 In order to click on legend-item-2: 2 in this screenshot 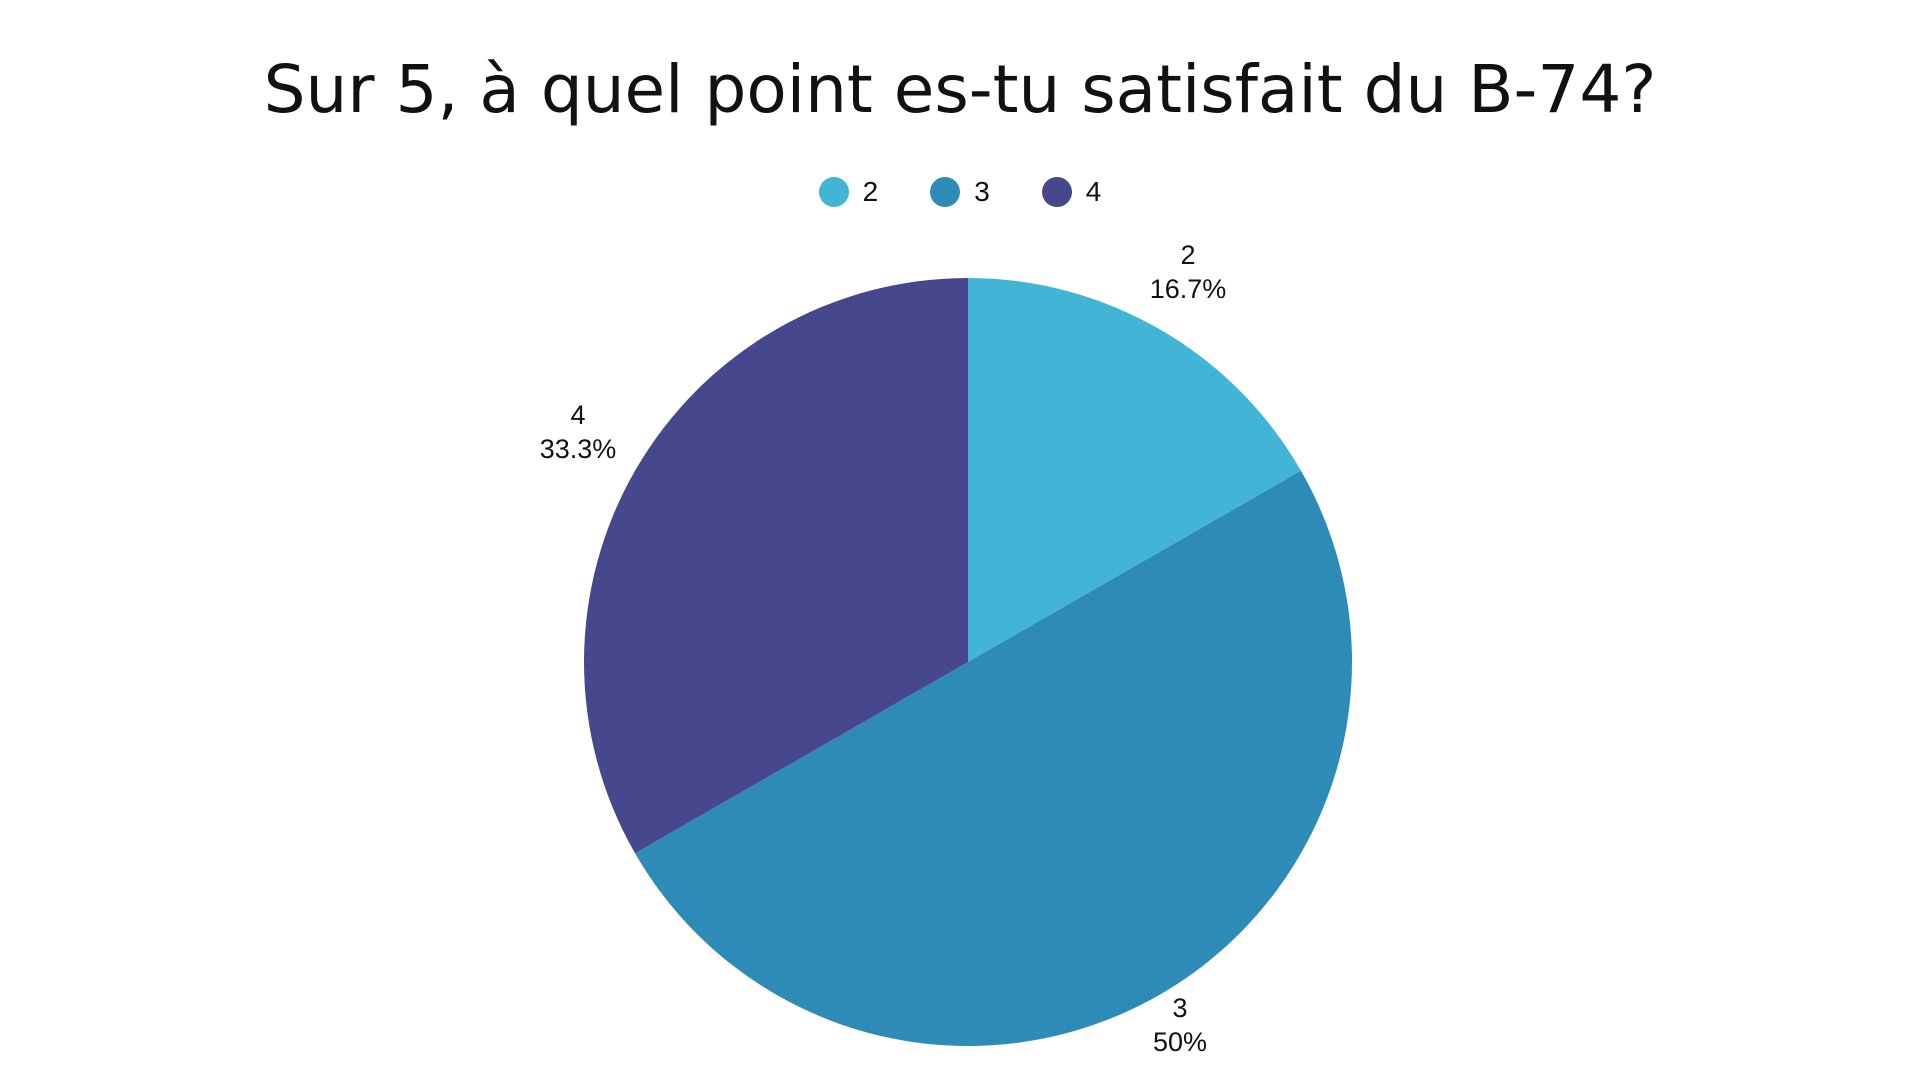, I will do `click(848, 192)`.